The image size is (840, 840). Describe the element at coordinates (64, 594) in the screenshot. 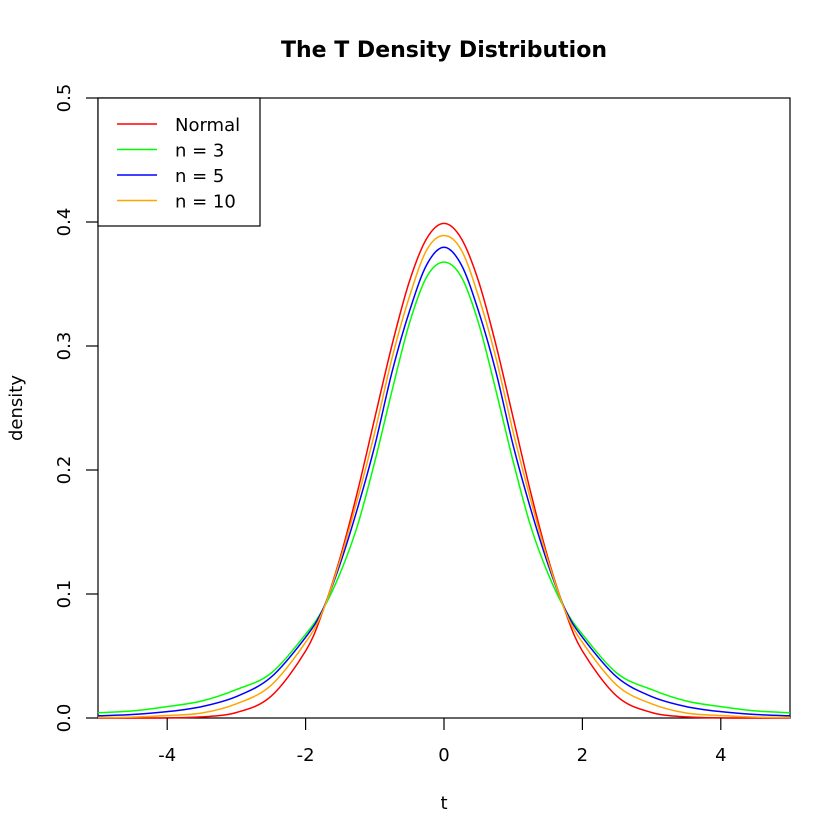

I see `y-tick-label: 0.1` at that location.